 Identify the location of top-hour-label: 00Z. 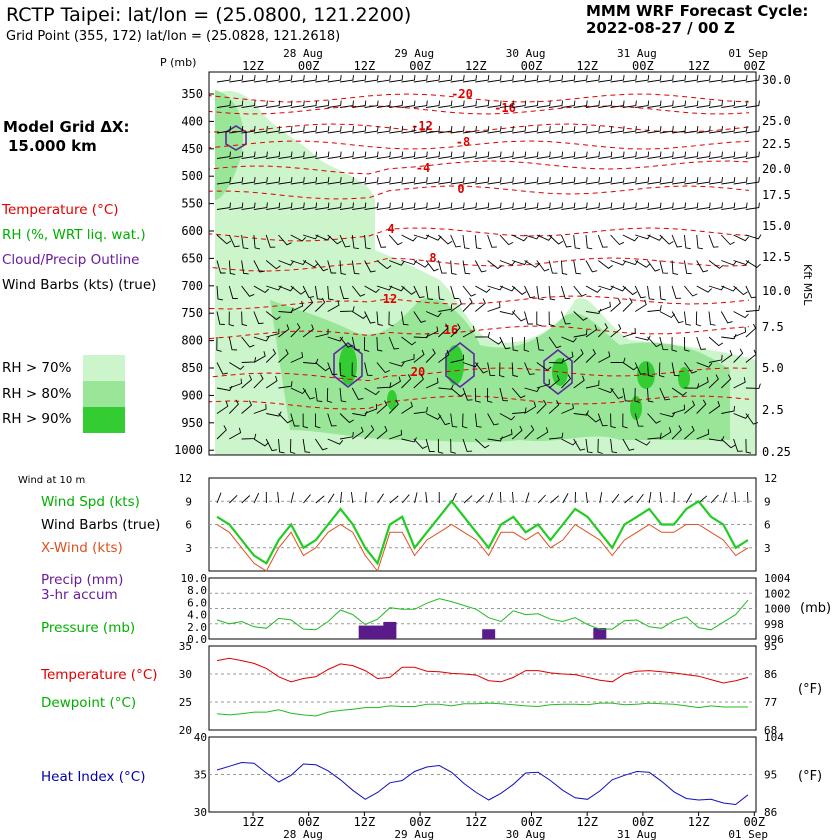
(643, 66).